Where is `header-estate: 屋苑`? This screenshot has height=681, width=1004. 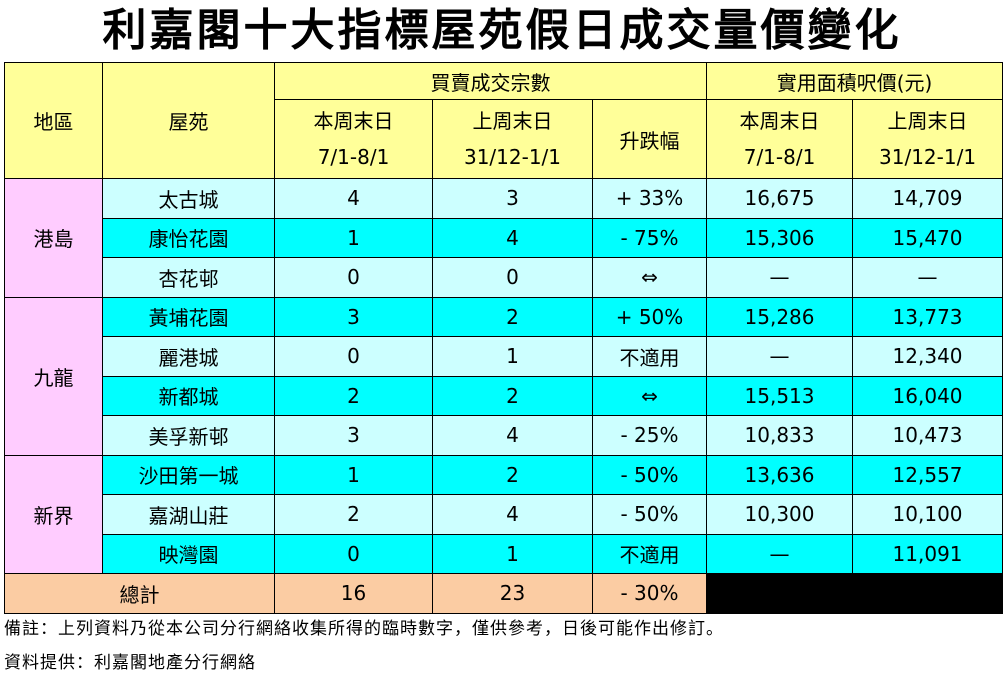 header-estate: 屋苑 is located at coordinates (188, 120).